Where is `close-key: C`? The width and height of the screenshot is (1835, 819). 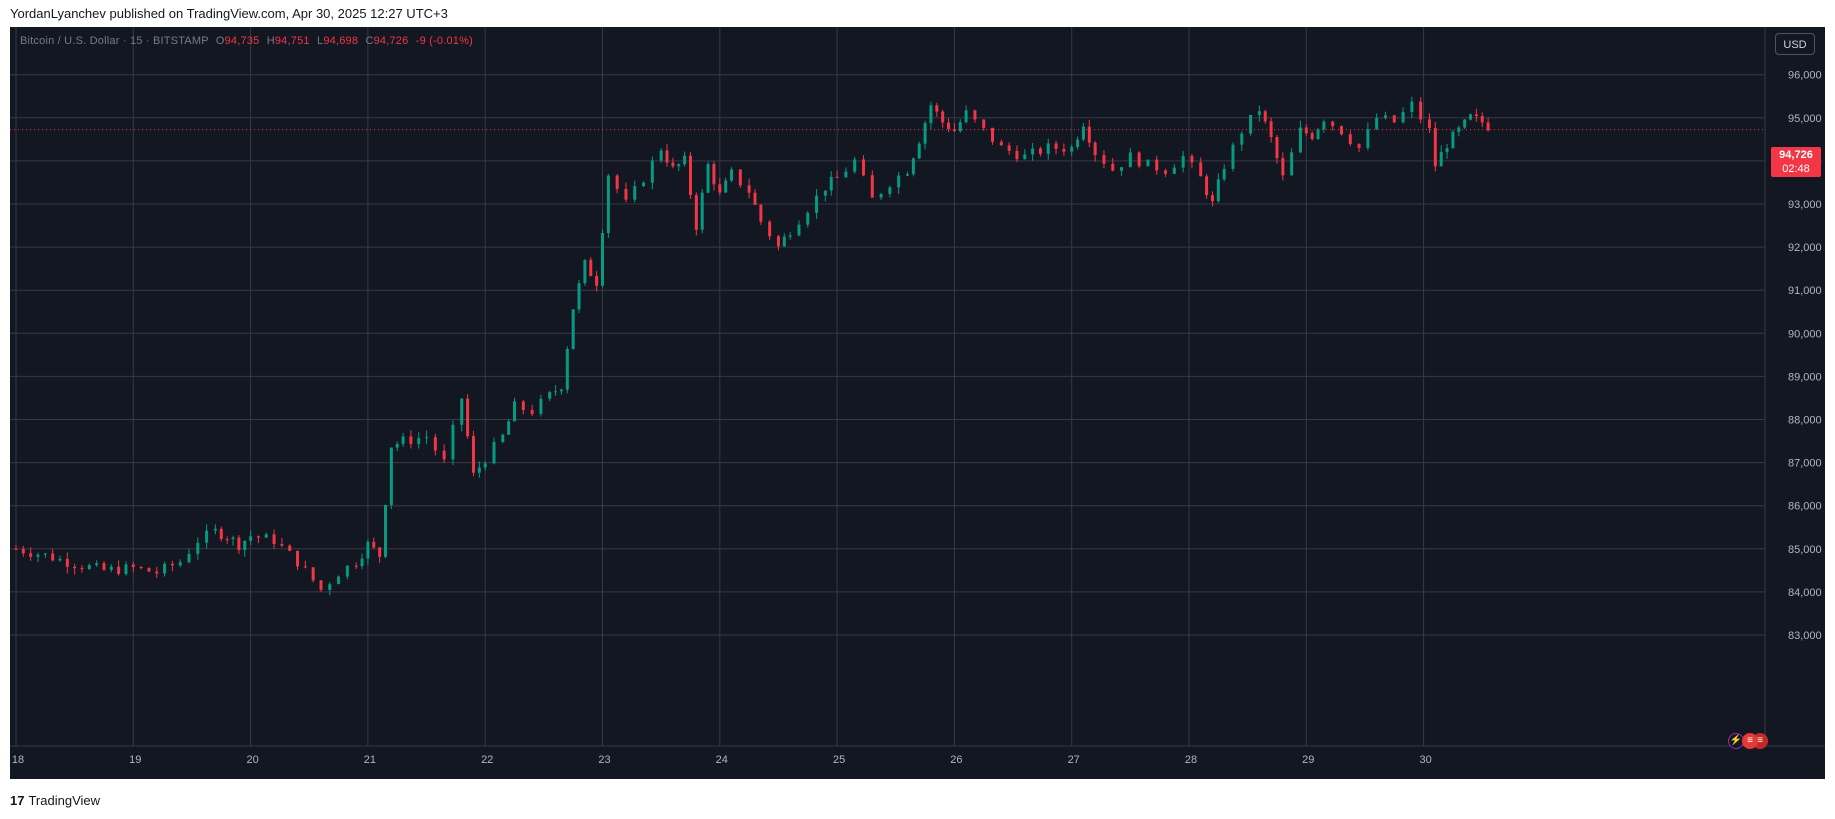
close-key: C is located at coordinates (369, 41).